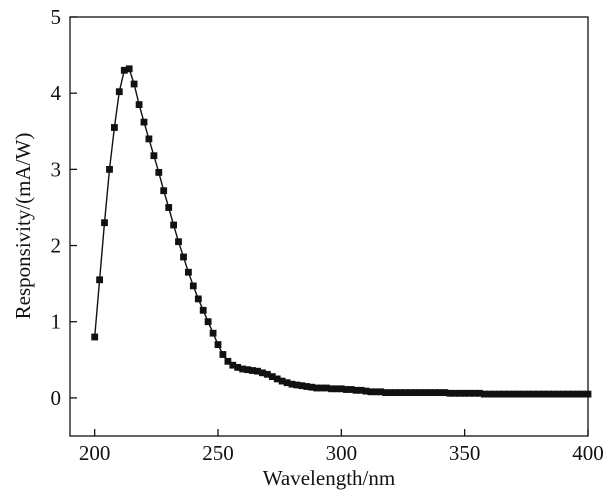 This screenshot has width=614, height=497. I want to click on y-tick-label-1: 1, so click(56, 322).